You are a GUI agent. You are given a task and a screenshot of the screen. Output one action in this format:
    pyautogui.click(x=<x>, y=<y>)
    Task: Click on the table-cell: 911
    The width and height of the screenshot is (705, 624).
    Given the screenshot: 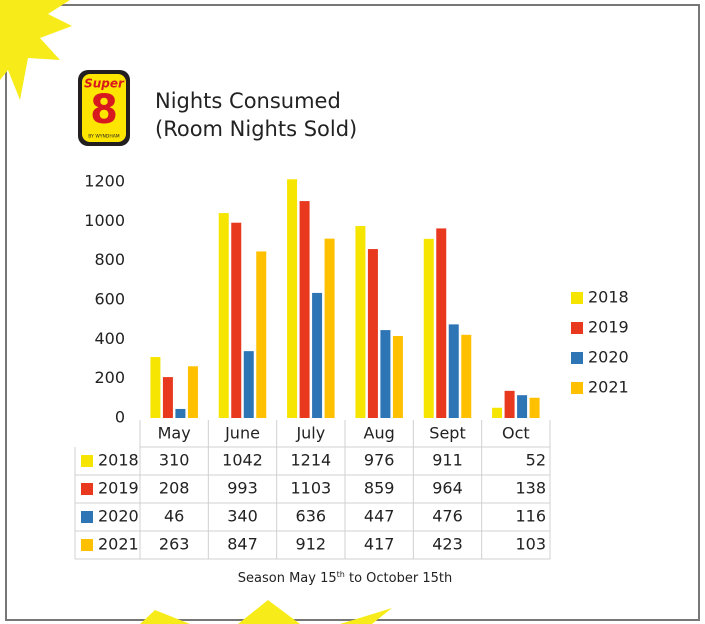 What is the action you would take?
    pyautogui.click(x=447, y=460)
    